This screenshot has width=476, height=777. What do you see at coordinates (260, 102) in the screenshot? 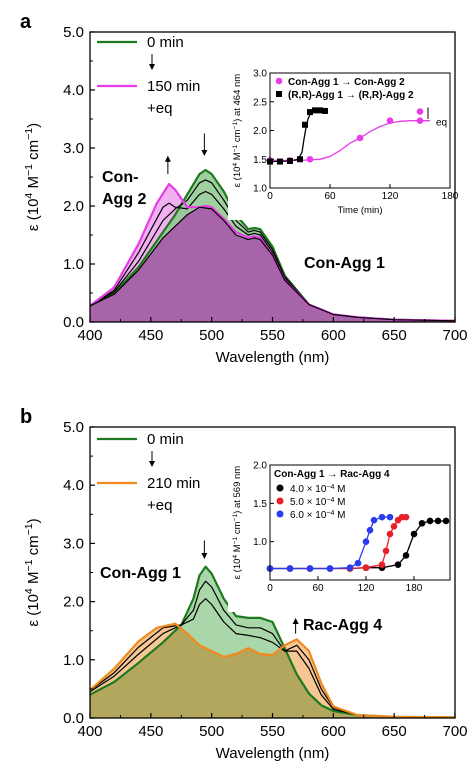
I see `inset-y-tick-label: 2.5` at bounding box center [260, 102].